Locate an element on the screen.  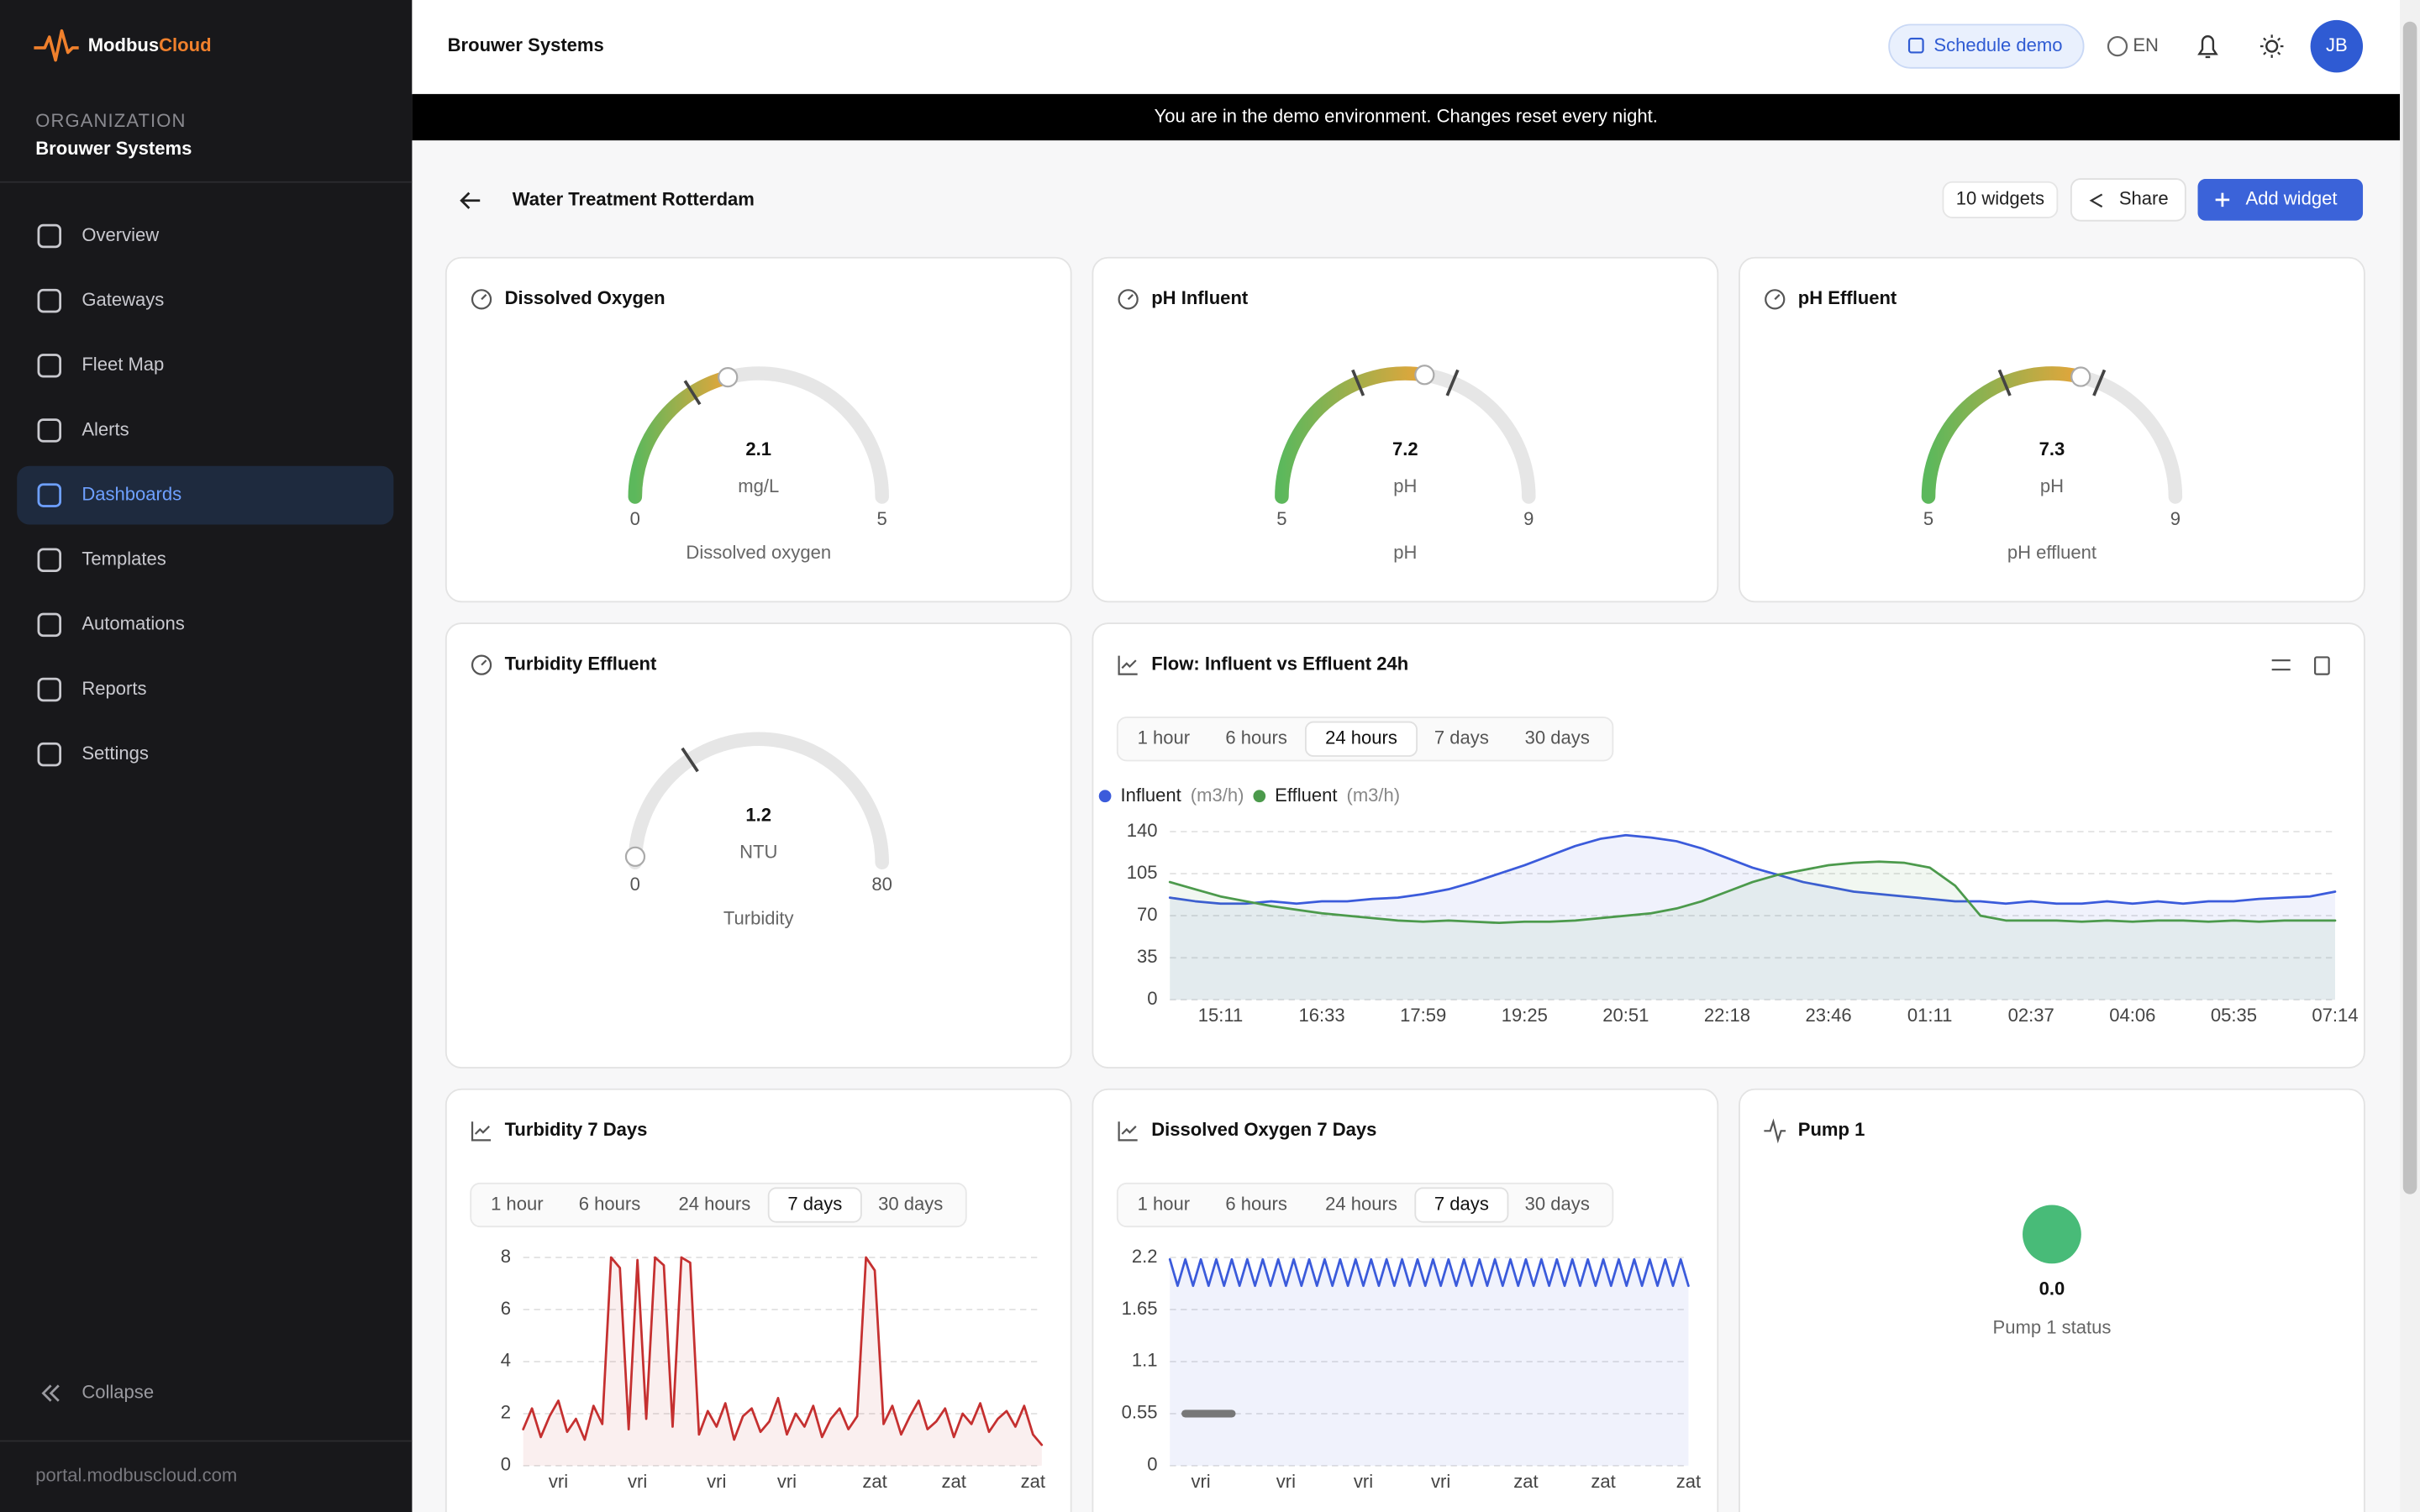
collapse: Collapse is located at coordinates (118, 1391).